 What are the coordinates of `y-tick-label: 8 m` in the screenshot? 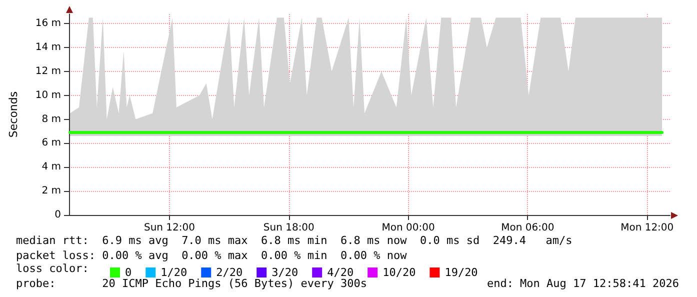 It's located at (51, 119).